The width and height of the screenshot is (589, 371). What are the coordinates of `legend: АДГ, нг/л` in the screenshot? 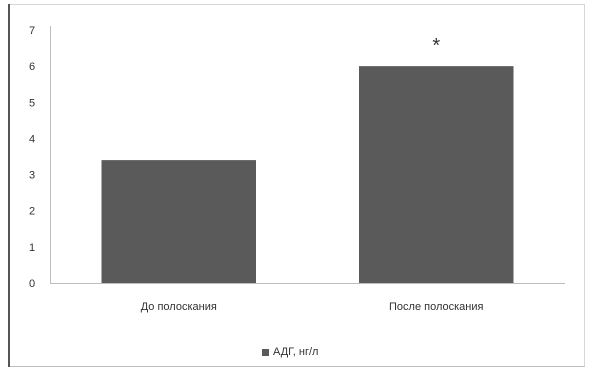 It's located at (290, 352).